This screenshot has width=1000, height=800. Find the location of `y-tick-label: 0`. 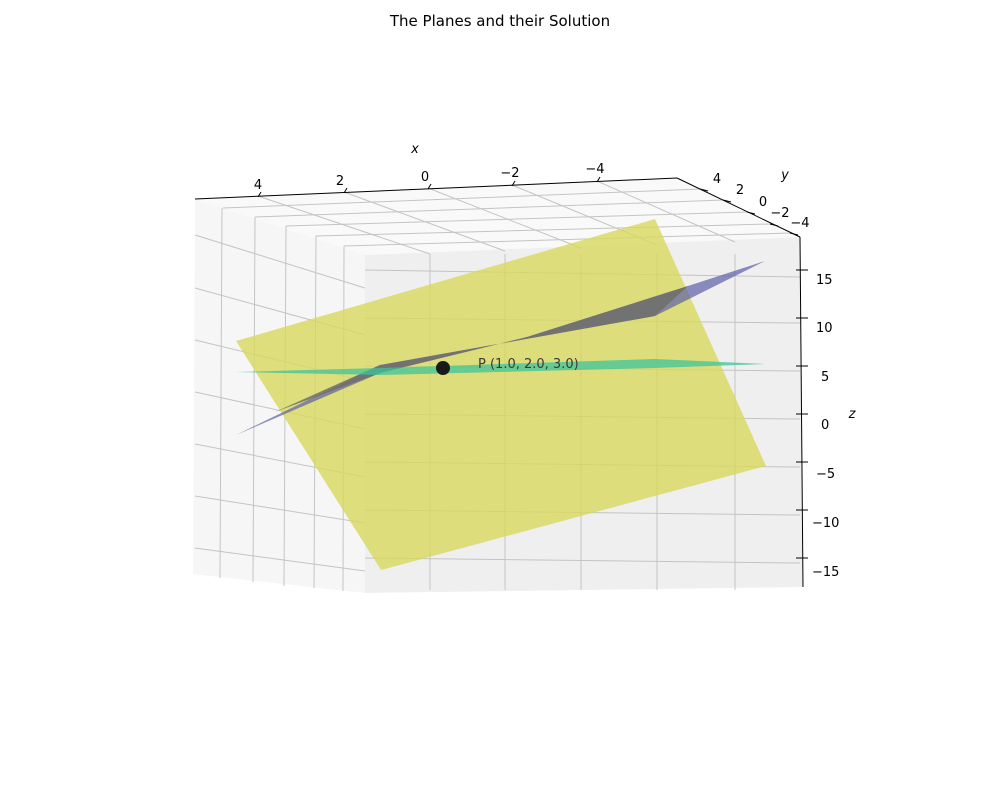

y-tick-label: 0 is located at coordinates (763, 202).